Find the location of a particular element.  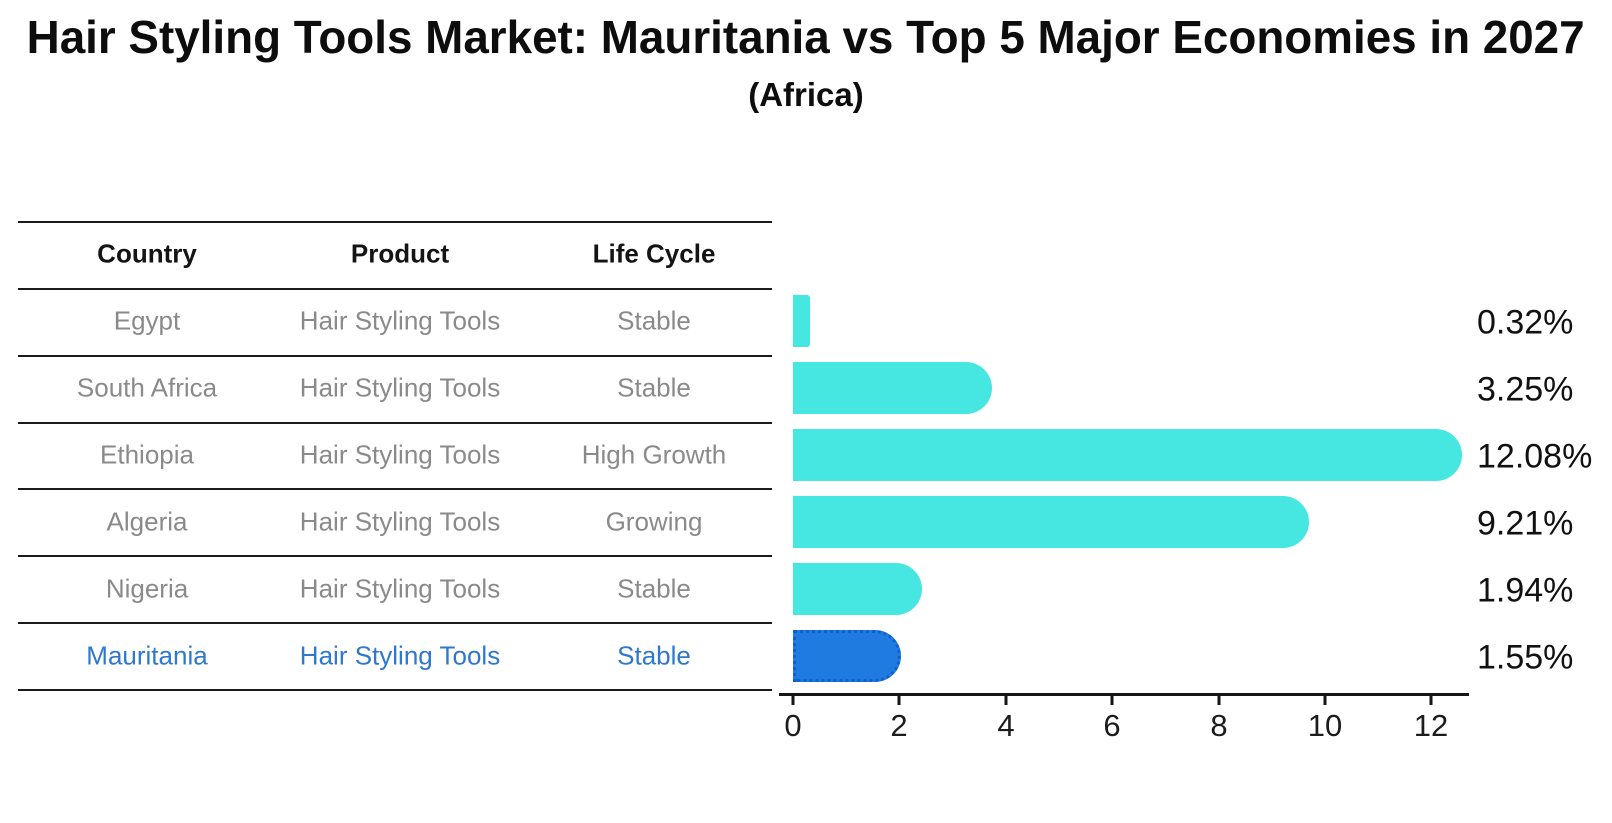

bar-value-label: 0.32% is located at coordinates (1525, 322).